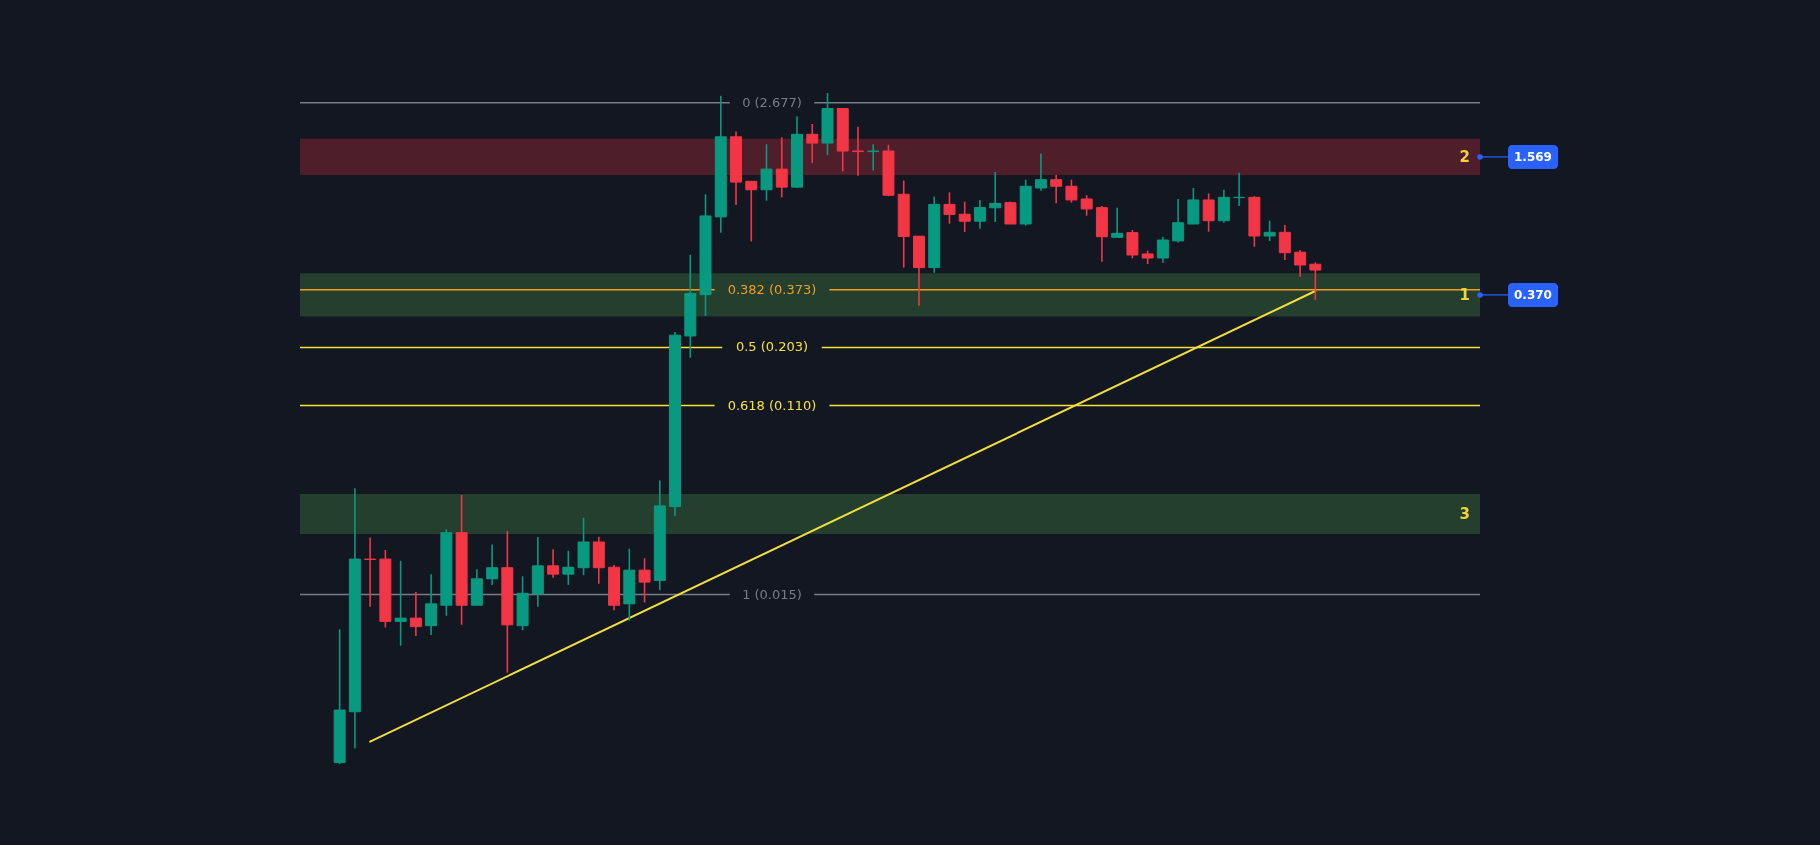 The width and height of the screenshot is (1820, 845). I want to click on ref-line-label: 0.618 (0.110), so click(772, 405).